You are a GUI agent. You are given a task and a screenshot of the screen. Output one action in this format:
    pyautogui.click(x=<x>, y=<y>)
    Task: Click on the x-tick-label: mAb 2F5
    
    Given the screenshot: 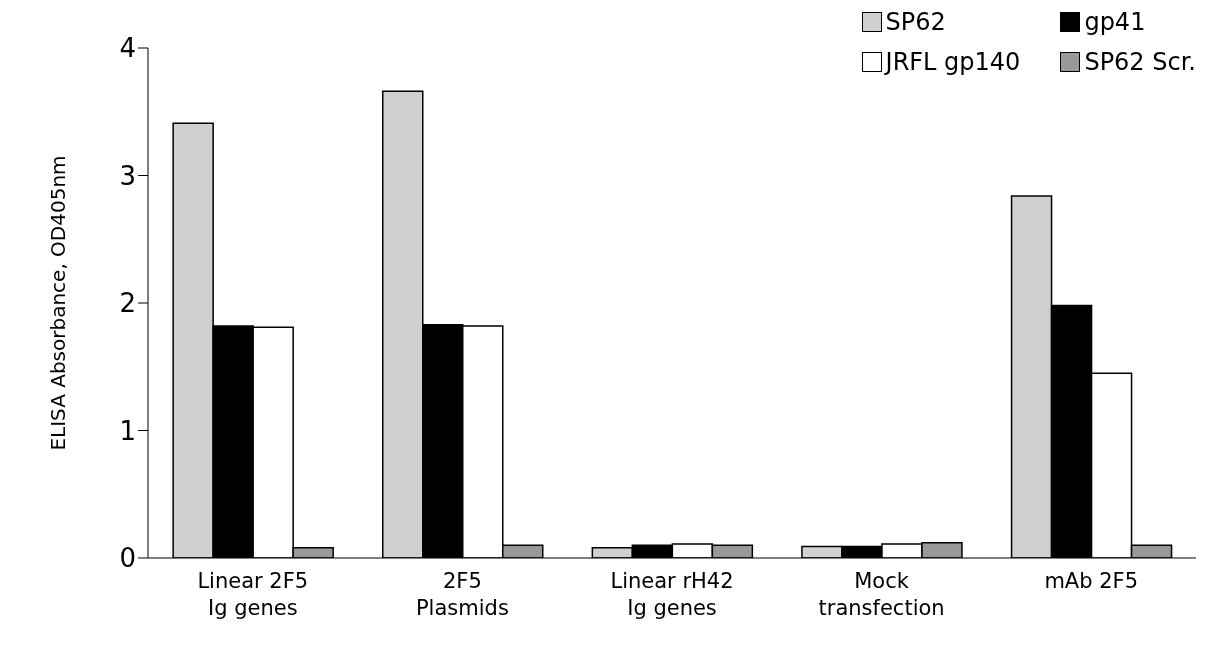 What is the action you would take?
    pyautogui.click(x=1091, y=581)
    